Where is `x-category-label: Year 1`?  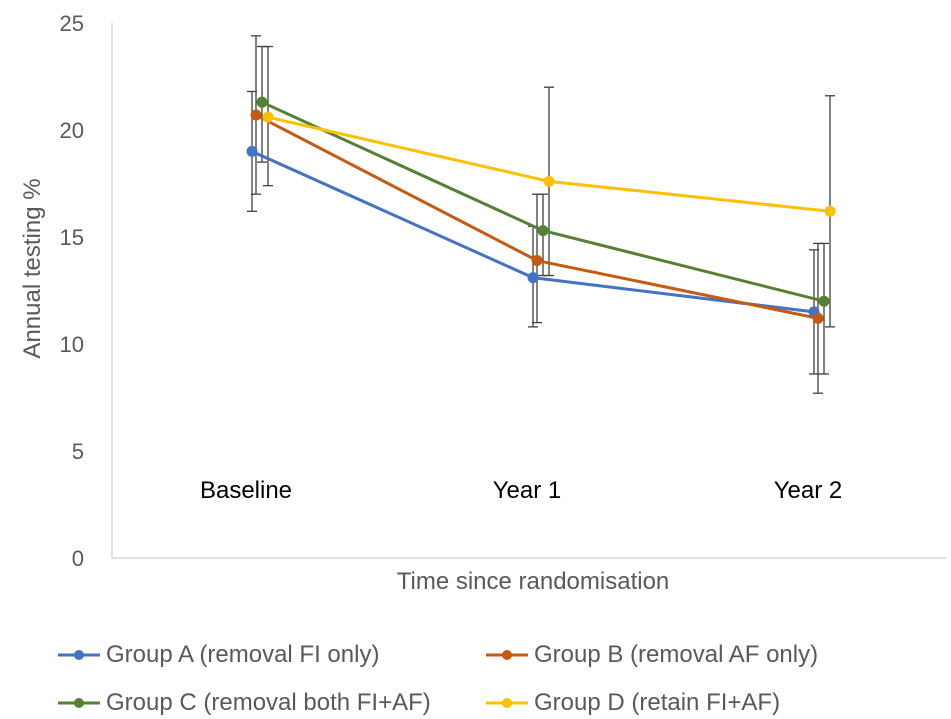
x-category-label: Year 1 is located at coordinates (527, 490).